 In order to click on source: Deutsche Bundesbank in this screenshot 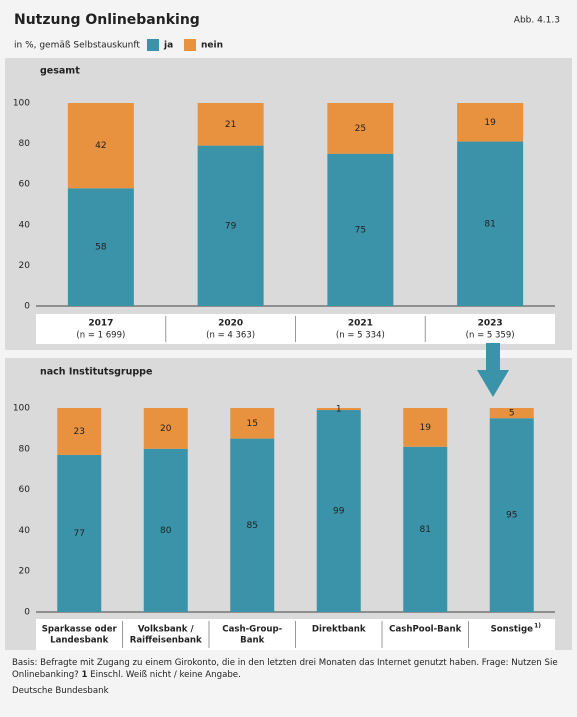, I will do `click(60, 691)`.